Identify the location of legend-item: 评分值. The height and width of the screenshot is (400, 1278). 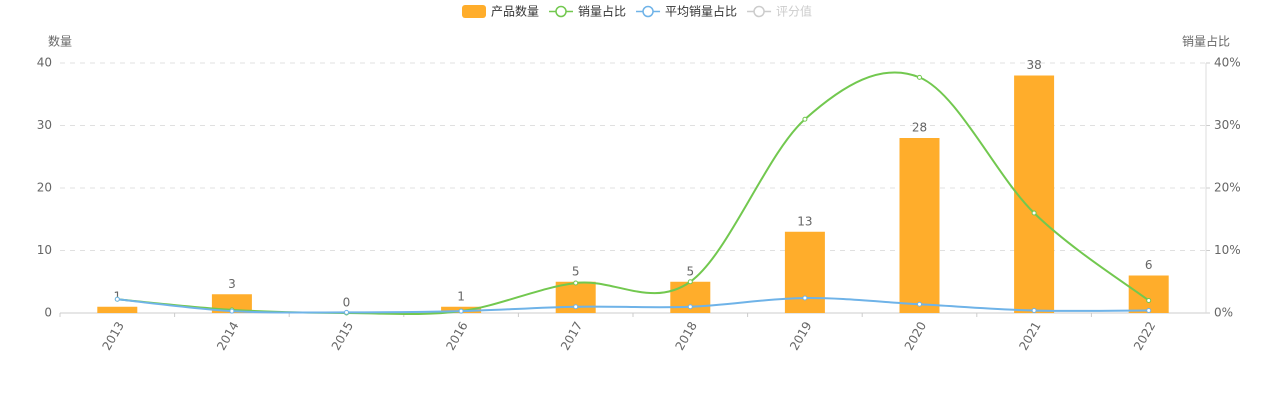
(779, 11).